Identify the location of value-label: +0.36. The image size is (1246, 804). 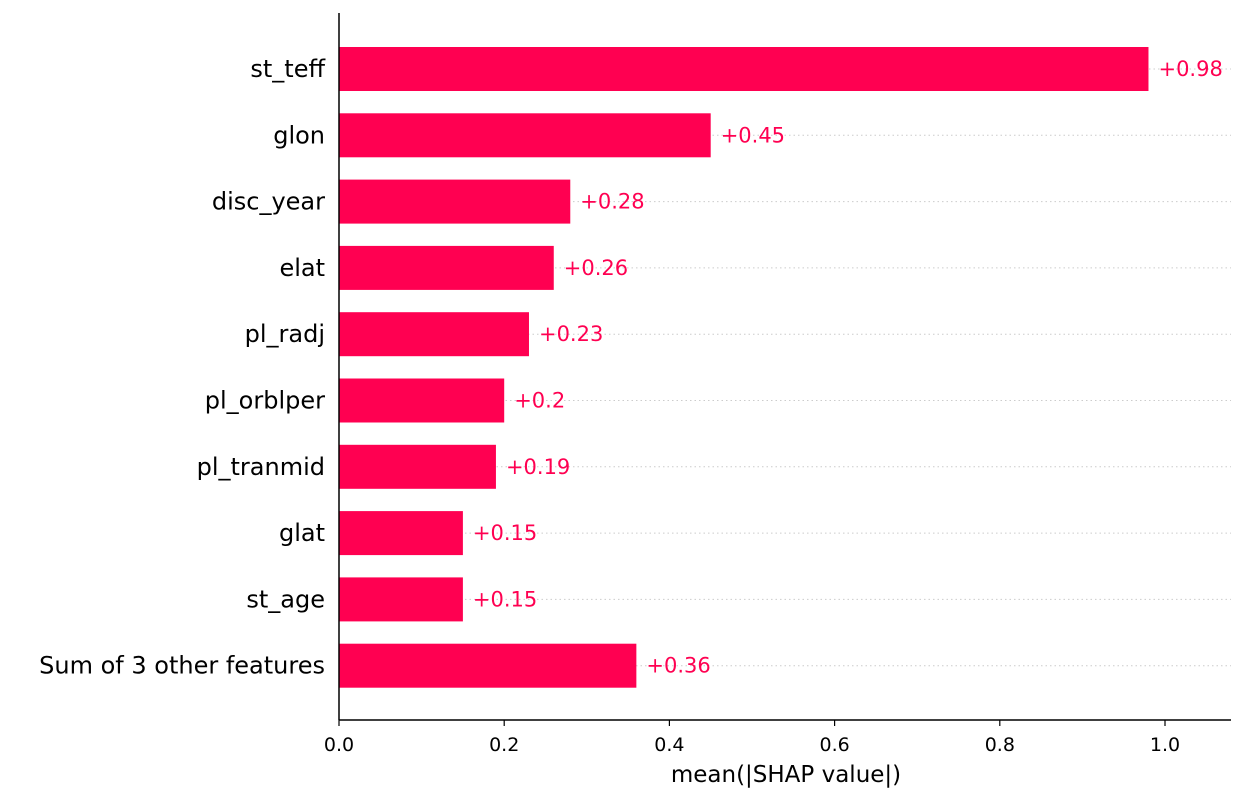
(678, 666).